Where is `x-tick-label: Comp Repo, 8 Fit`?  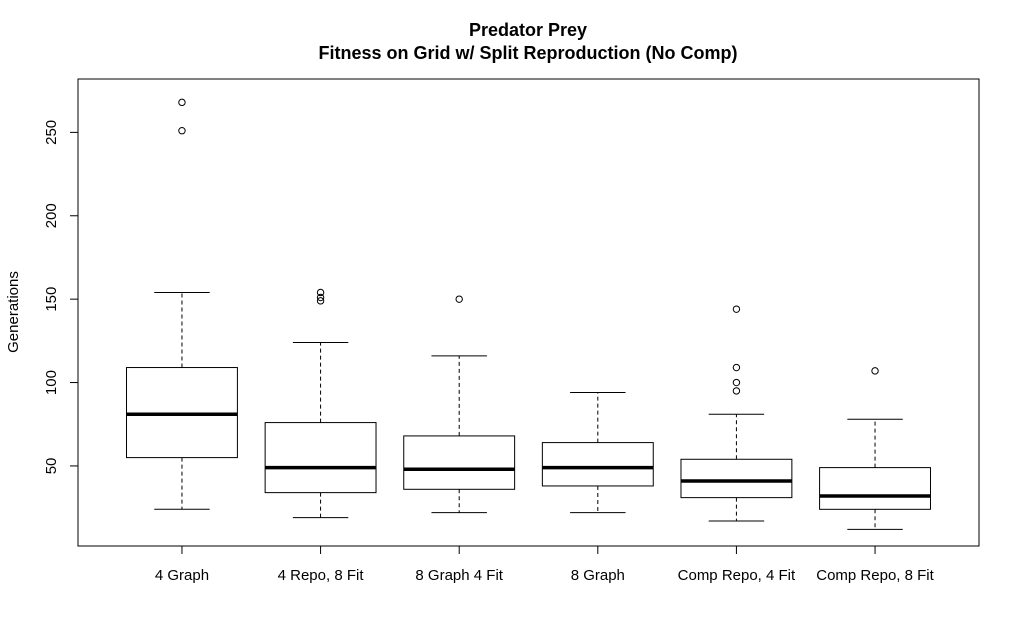
x-tick-label: Comp Repo, 8 Fit is located at coordinates (875, 575).